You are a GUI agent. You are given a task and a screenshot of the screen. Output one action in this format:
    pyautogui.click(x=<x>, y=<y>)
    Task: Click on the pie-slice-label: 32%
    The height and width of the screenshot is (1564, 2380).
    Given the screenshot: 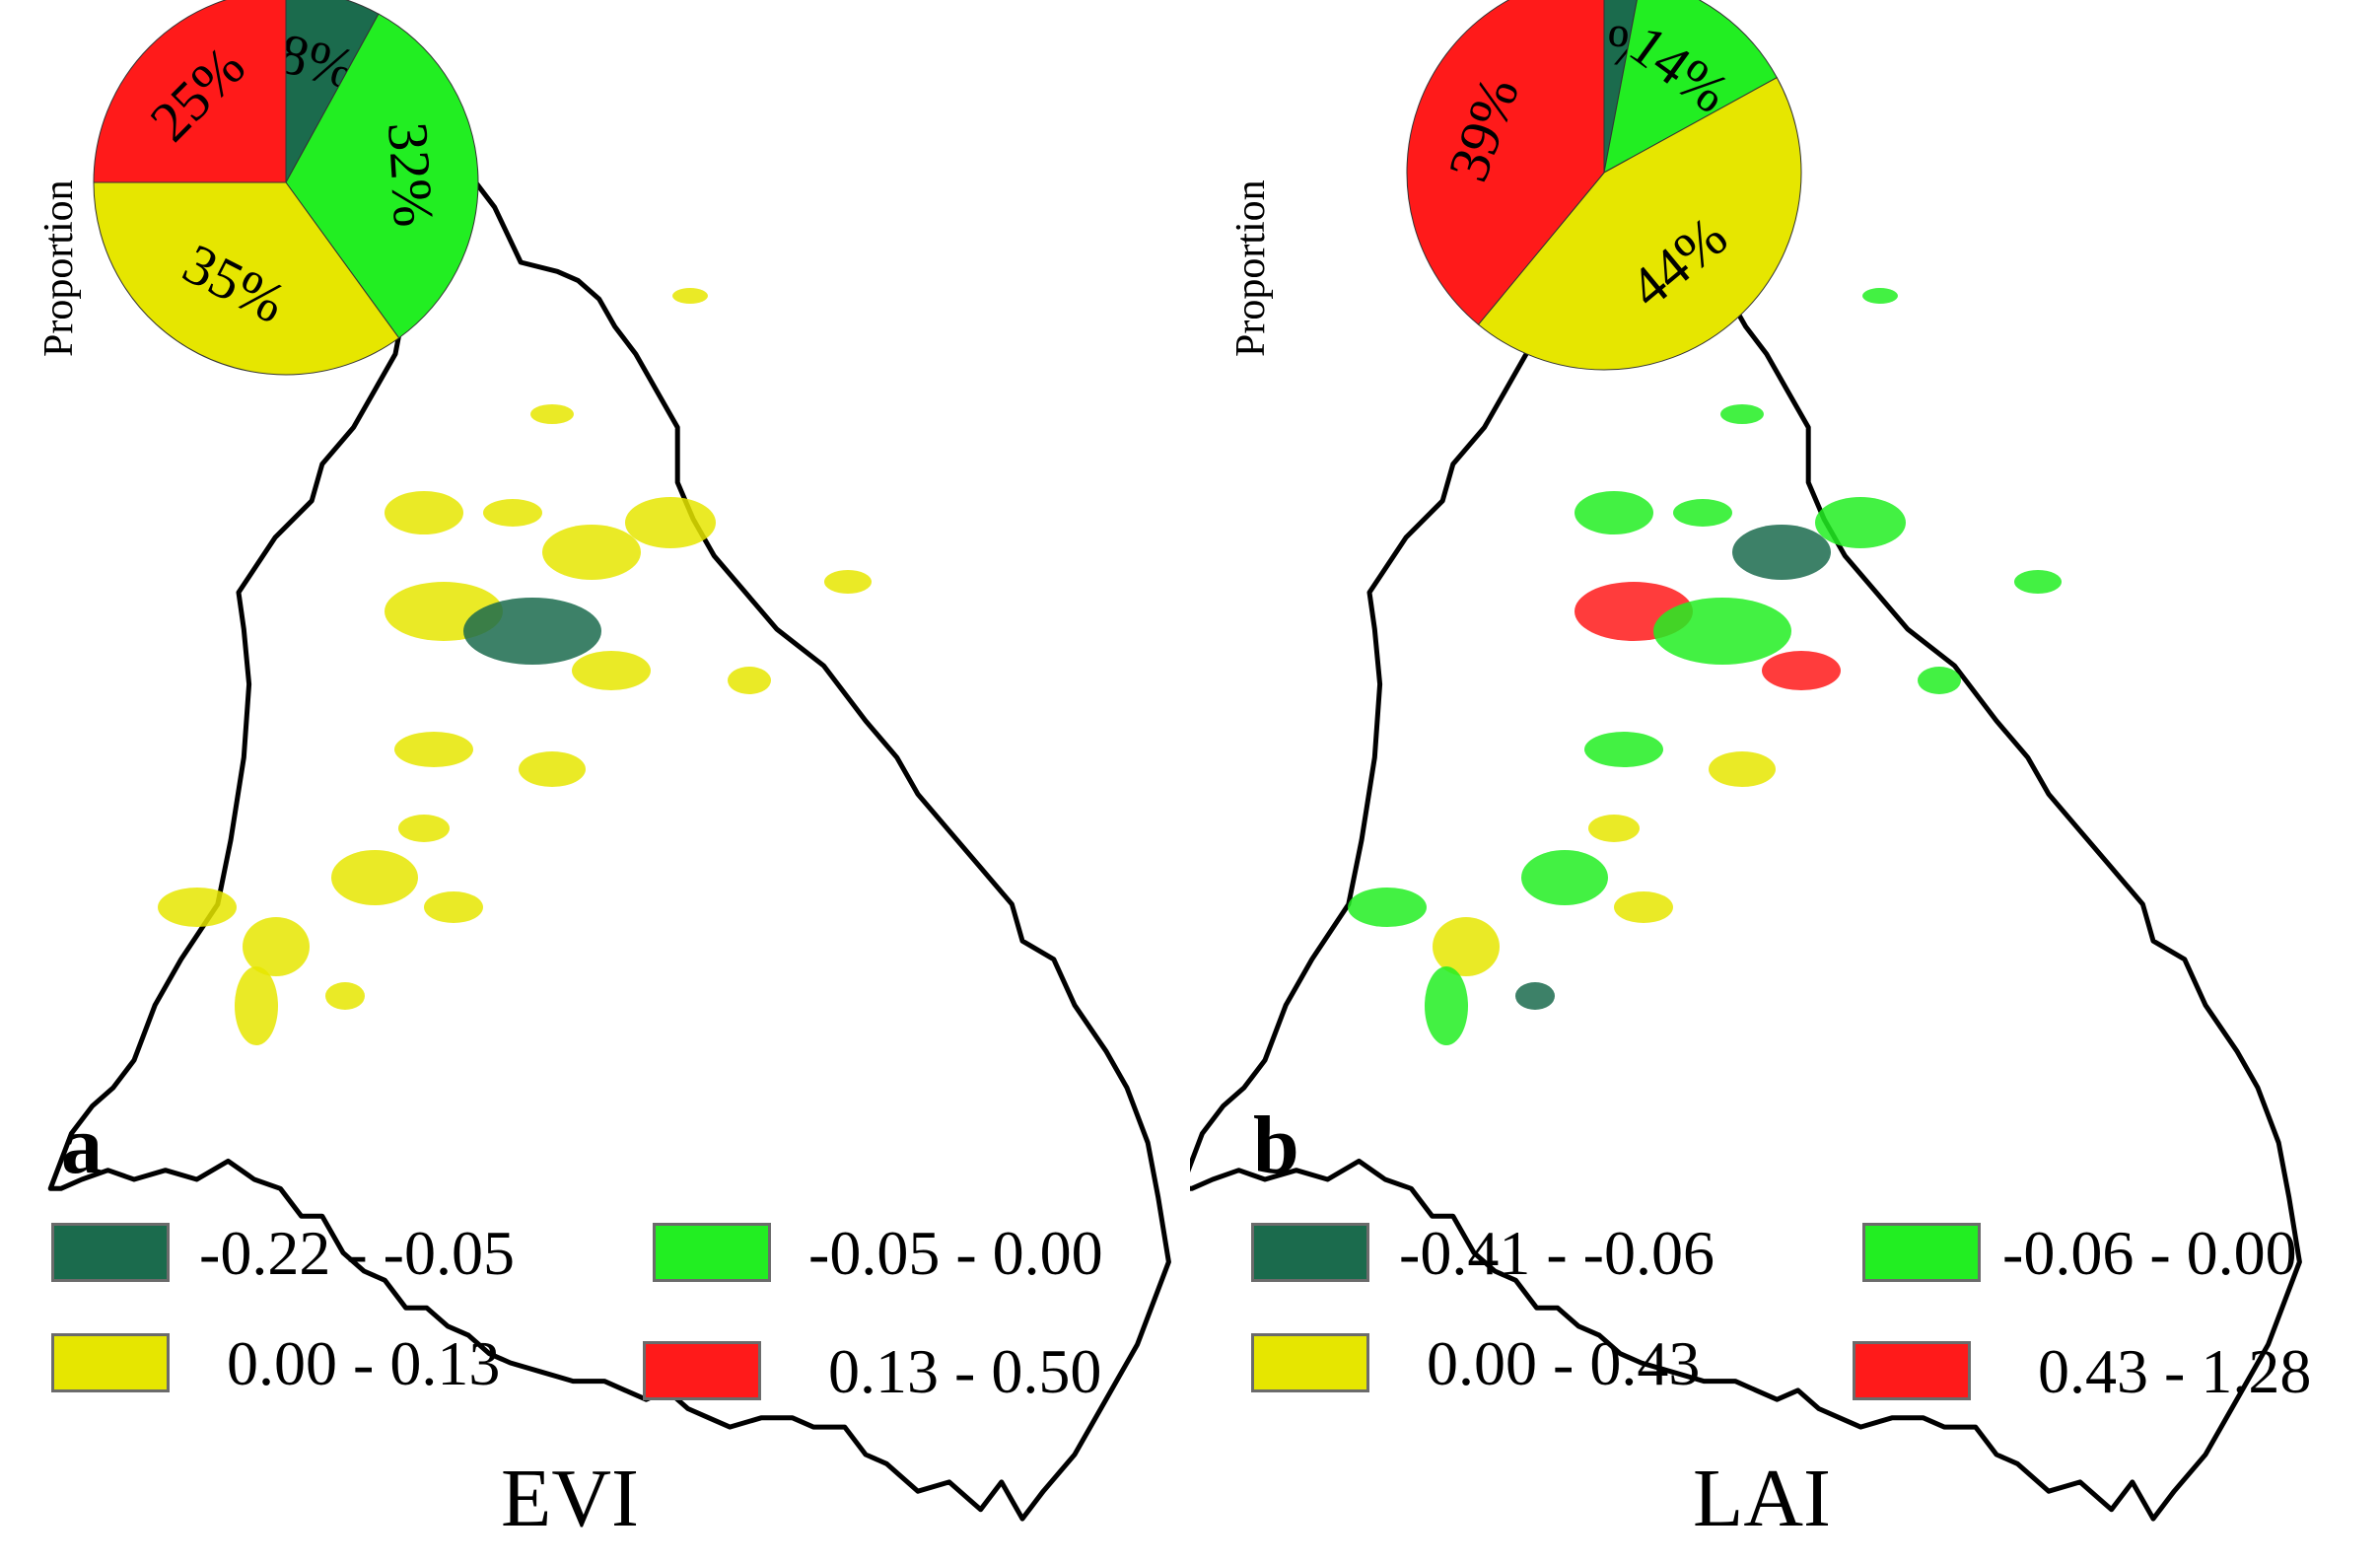 What is the action you would take?
    pyautogui.click(x=411, y=174)
    